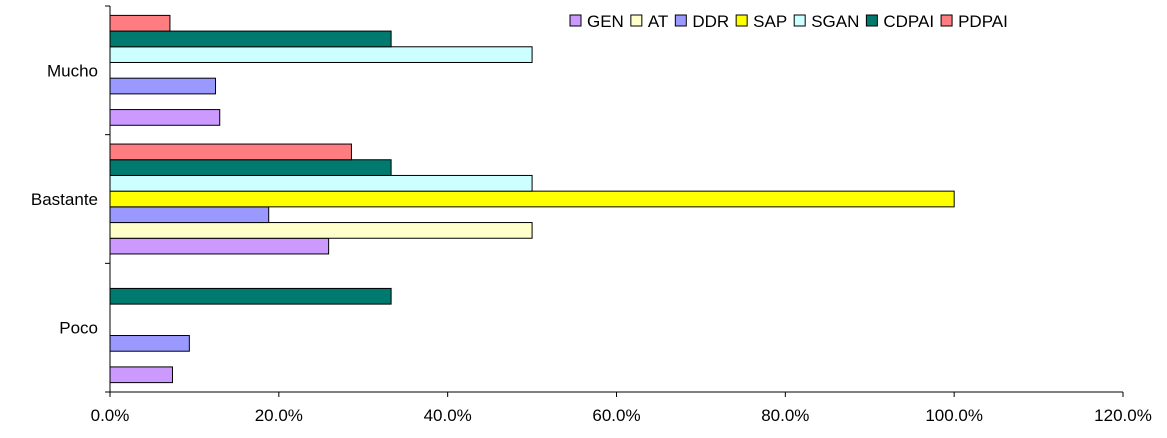 This screenshot has height=438, width=1167. What do you see at coordinates (321, 230) in the screenshot?
I see `bar-at-bastante` at bounding box center [321, 230].